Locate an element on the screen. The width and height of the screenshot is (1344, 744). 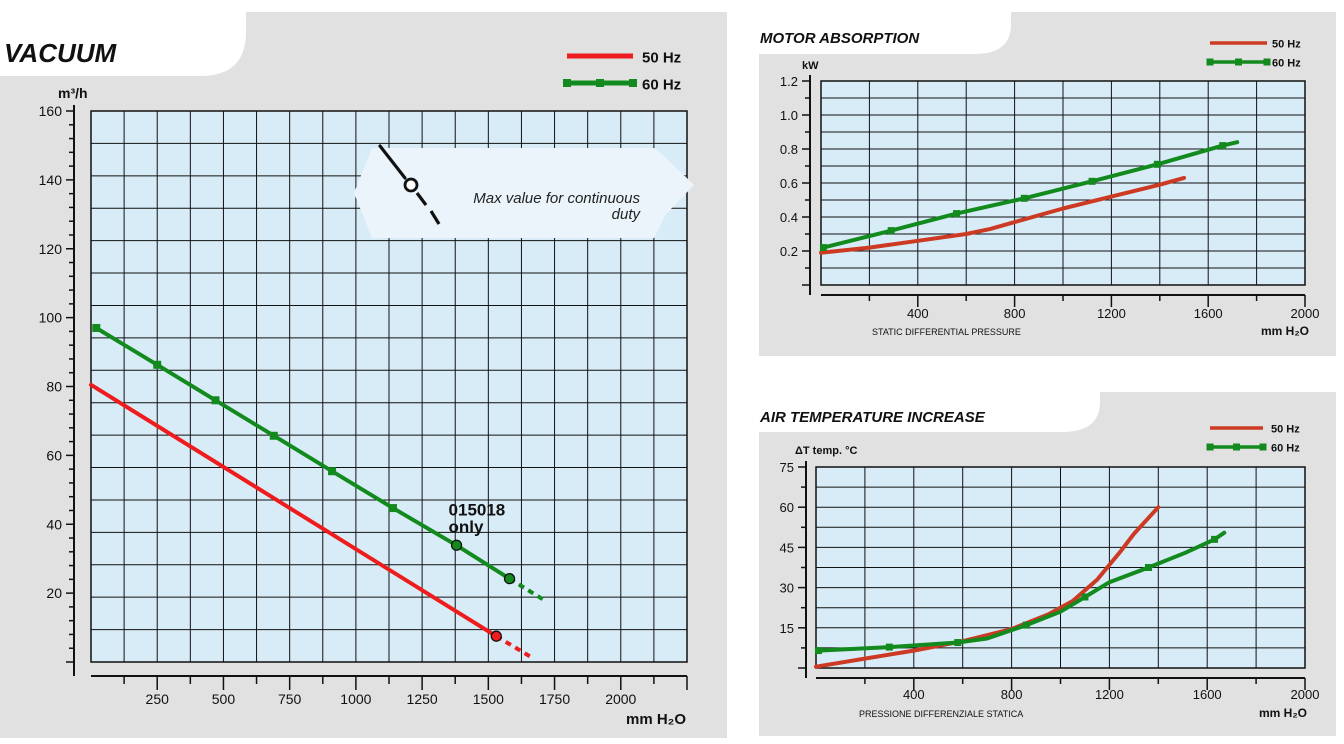
x-axis-caption: STATIC DIFFERENTIAL PRESSURE is located at coordinates (946, 332).